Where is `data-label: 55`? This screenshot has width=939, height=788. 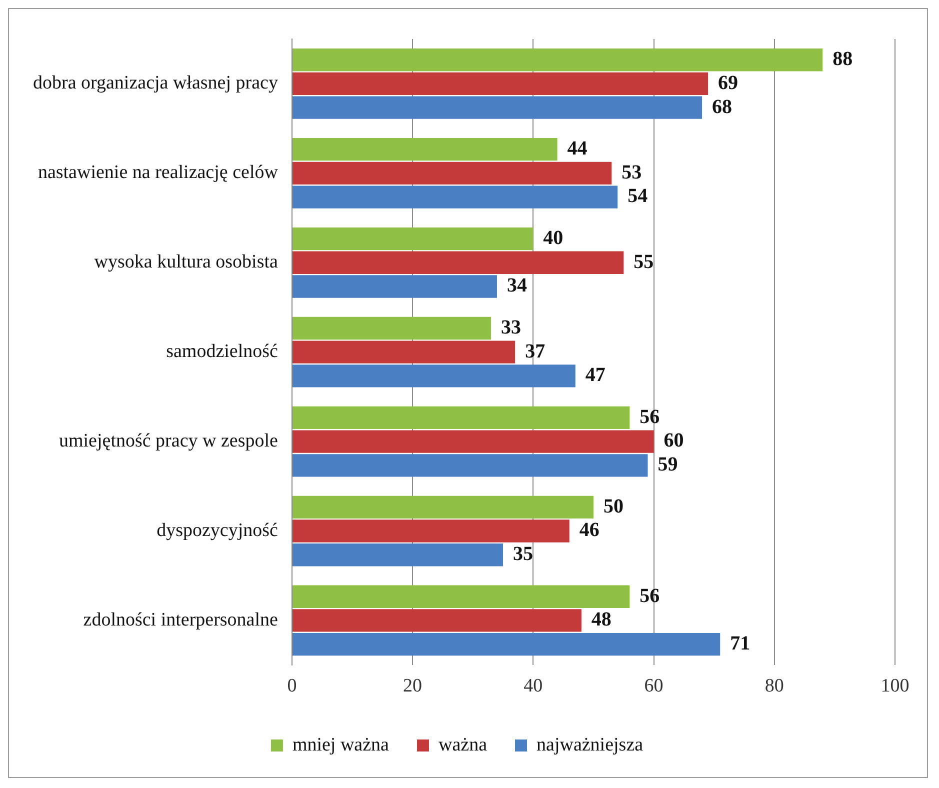 data-label: 55 is located at coordinates (644, 261).